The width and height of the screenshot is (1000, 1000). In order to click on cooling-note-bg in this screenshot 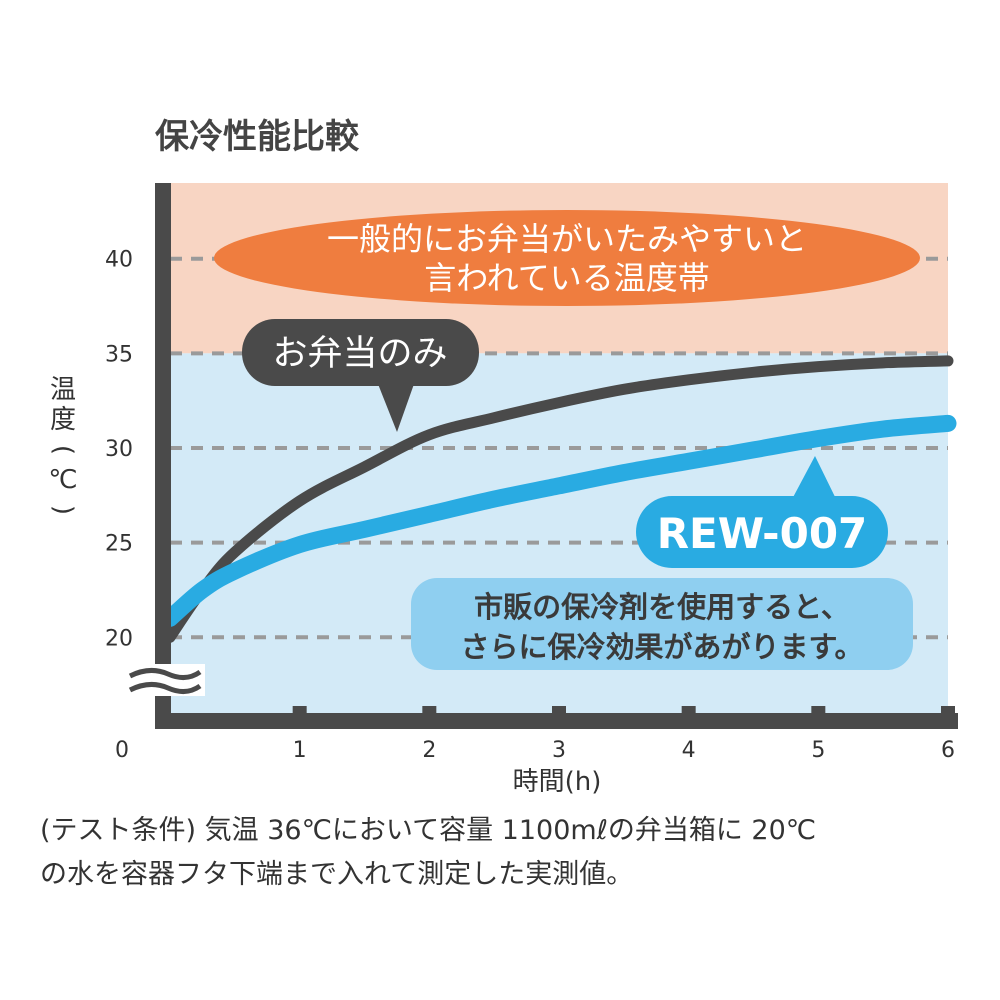, I will do `click(662, 624)`.